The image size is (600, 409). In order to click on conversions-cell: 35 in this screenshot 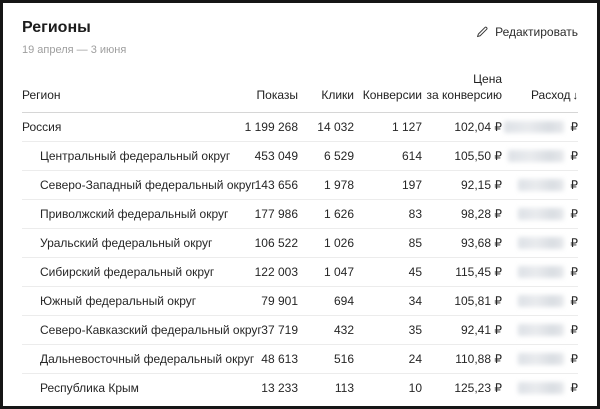, I will do `click(388, 330)`.